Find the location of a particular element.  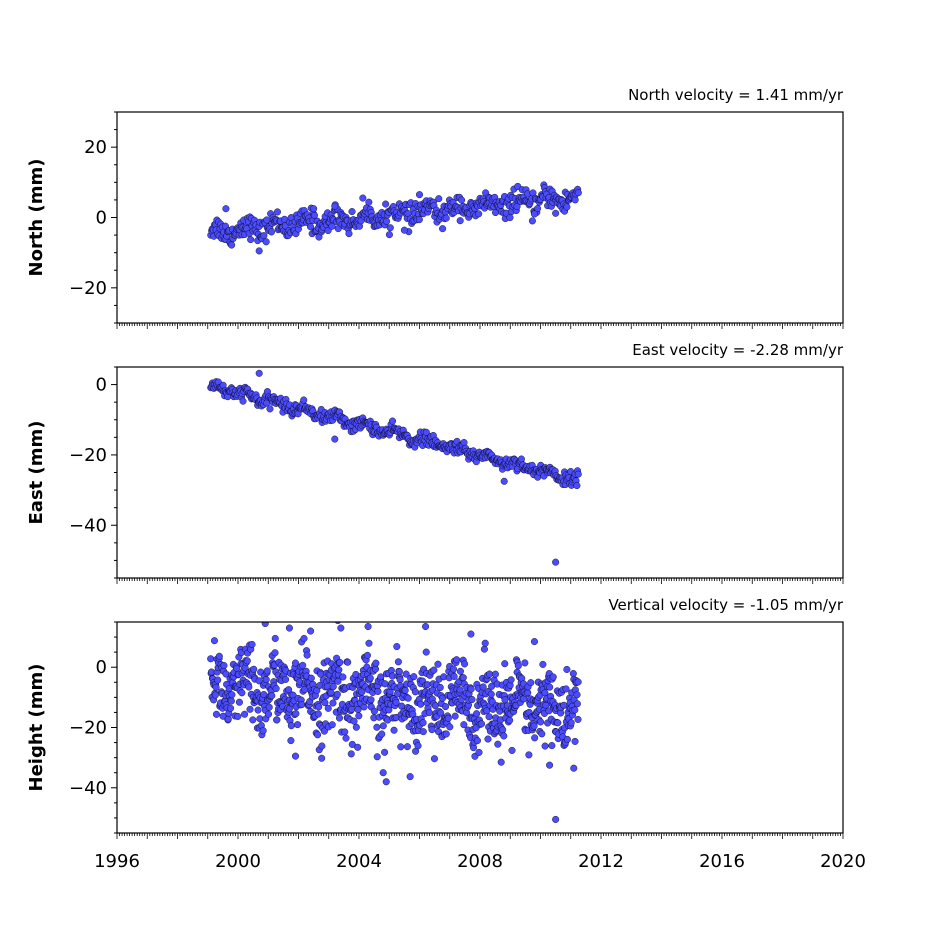

height-axis-title: Height (mm) is located at coordinates (36, 728).